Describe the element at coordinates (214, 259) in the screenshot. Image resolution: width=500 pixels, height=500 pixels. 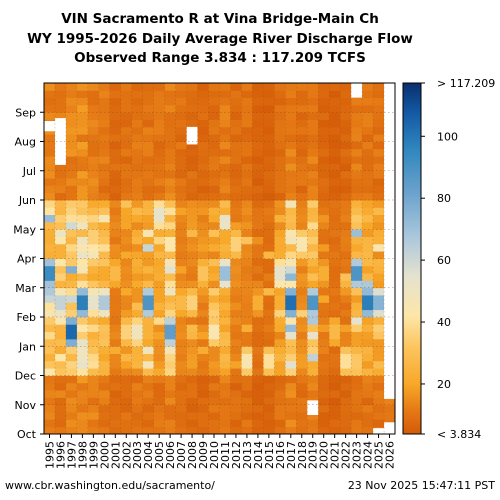
I see `heatmap-column-2010` at that location.